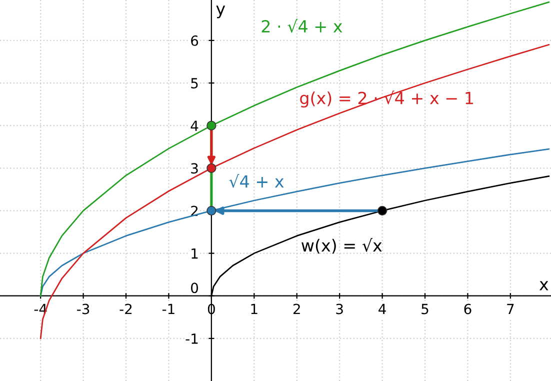 The image size is (551, 381). What do you see at coordinates (302, 25) in the screenshot?
I see `annotation: 2 · √4 + x` at bounding box center [302, 25].